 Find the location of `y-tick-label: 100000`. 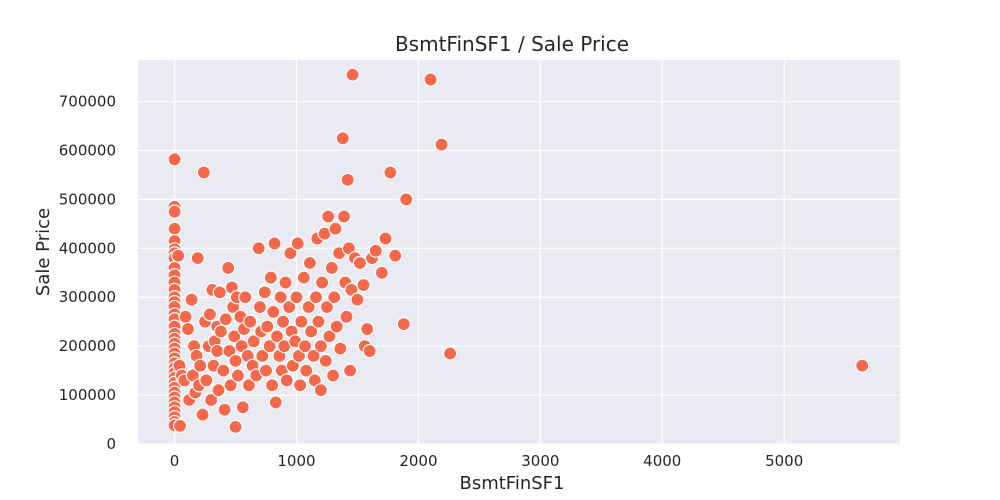

y-tick-label: 100000 is located at coordinates (87, 395).